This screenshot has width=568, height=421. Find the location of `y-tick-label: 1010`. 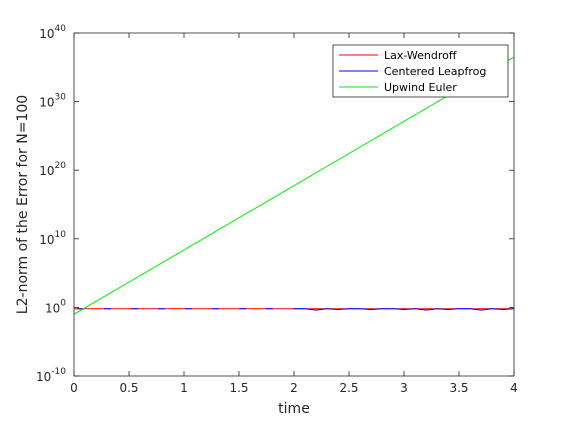

y-tick-label: 1010 is located at coordinates (52, 238).